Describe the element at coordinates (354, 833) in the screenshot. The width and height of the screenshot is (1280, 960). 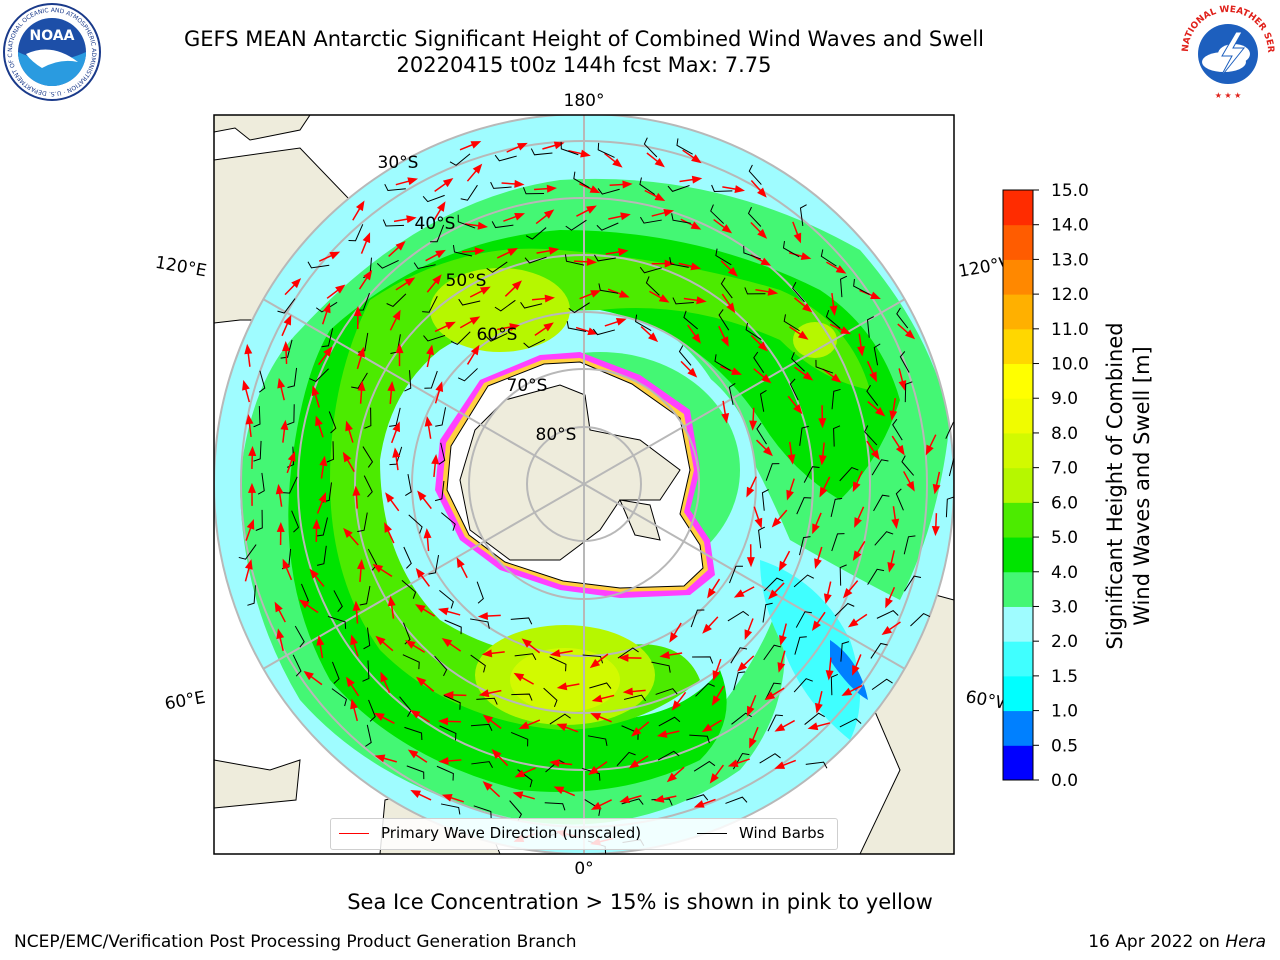
I see `legend-wave-swatch` at that location.